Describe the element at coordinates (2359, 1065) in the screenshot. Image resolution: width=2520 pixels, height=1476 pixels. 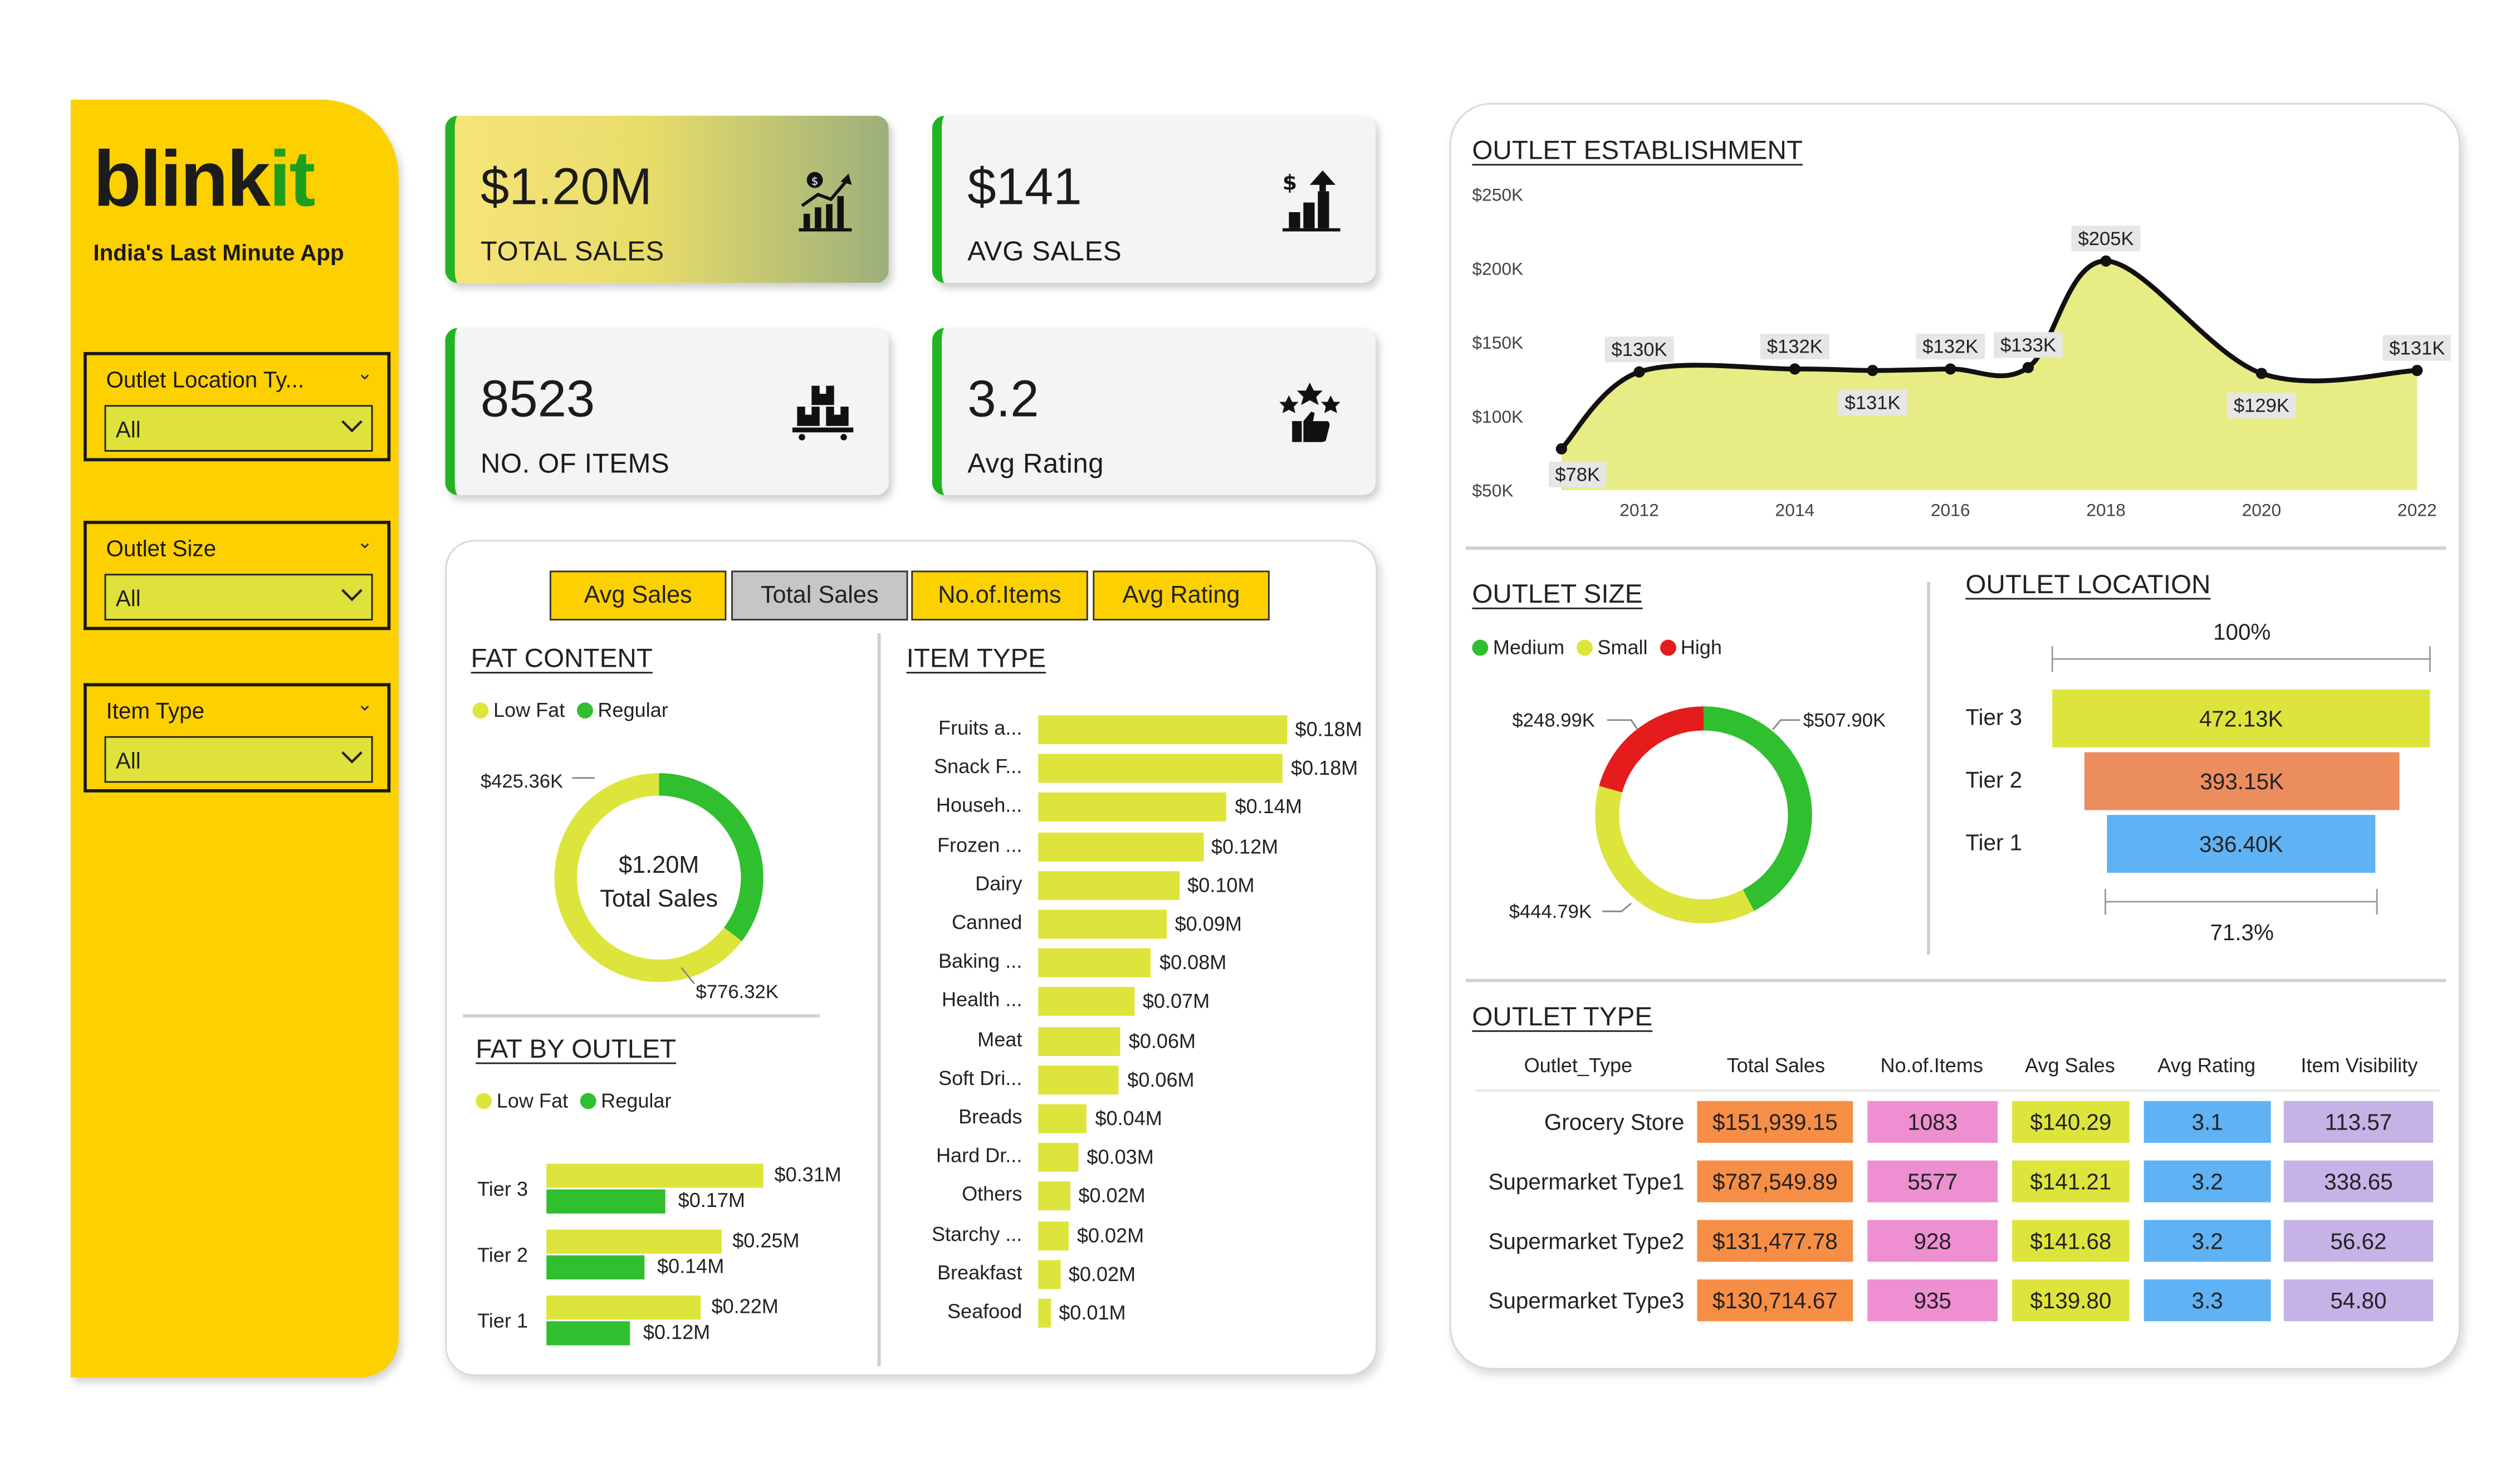
I see `column-header: Item Visibility` at that location.